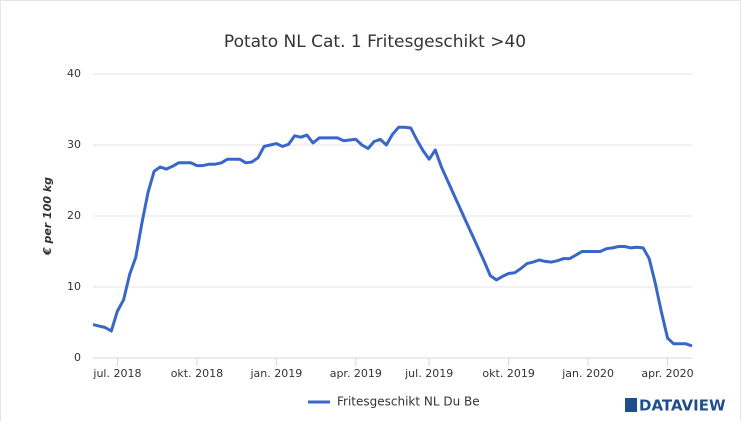  I want to click on logo-icon, so click(631, 405).